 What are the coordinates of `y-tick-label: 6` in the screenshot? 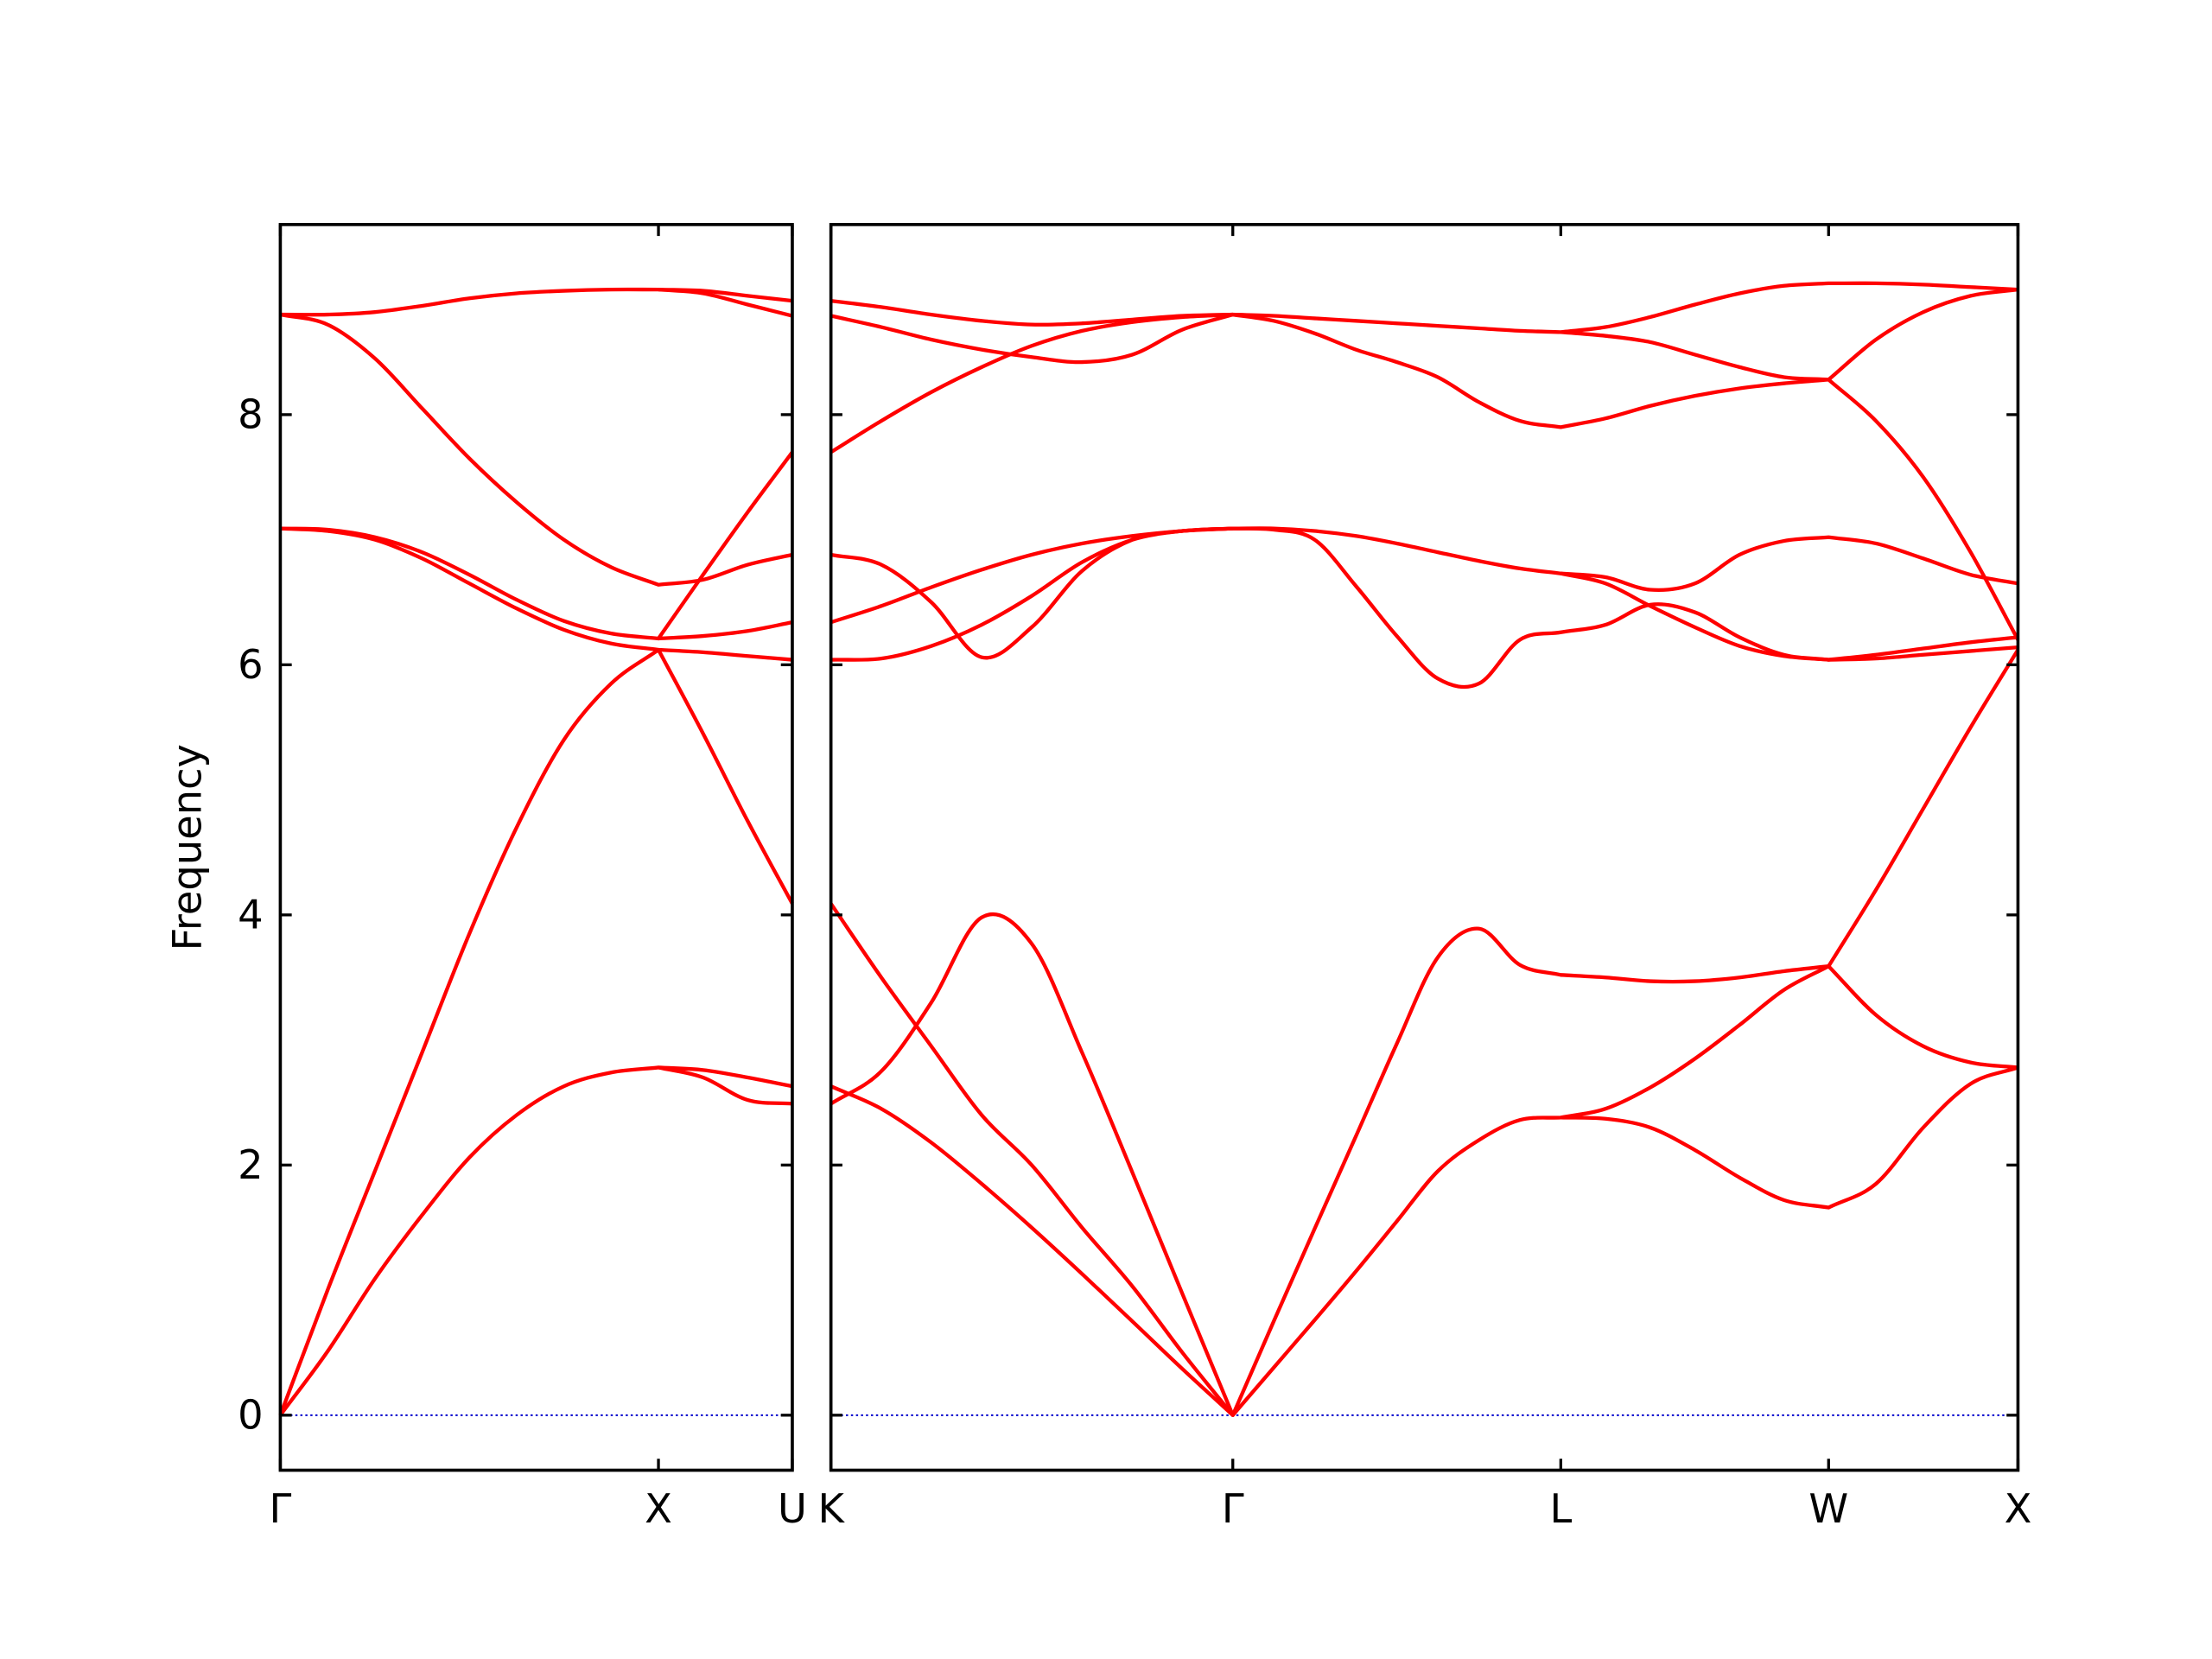 It's located at (250, 664).